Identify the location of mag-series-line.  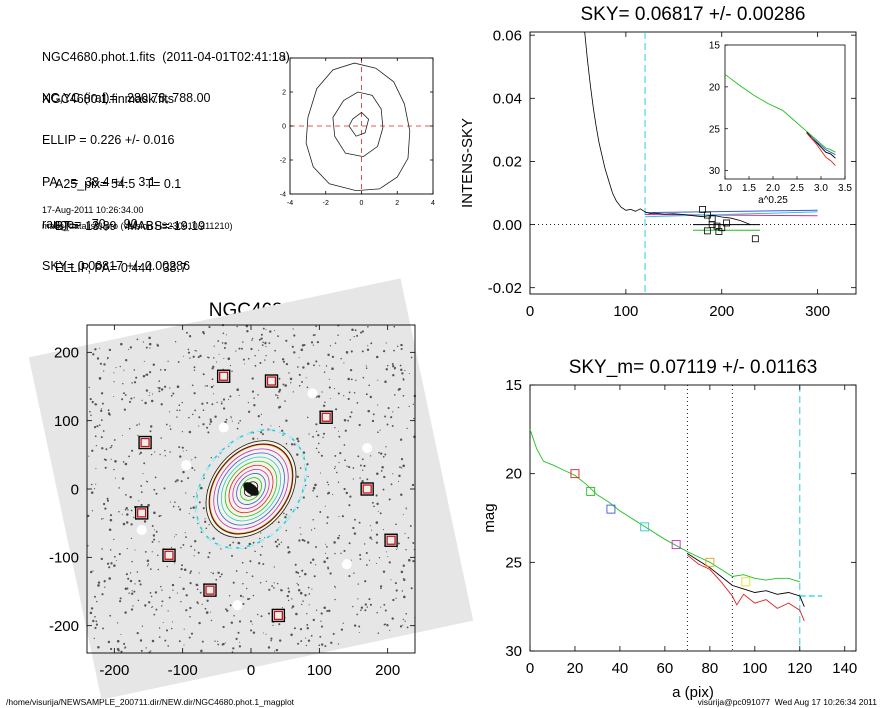
(746, 588).